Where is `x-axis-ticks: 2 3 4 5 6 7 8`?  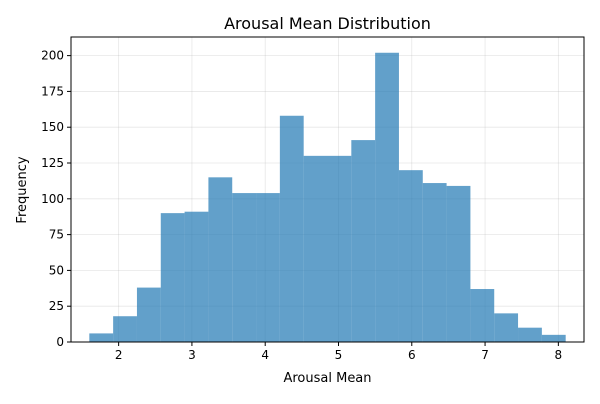 x-axis-ticks: 2 3 4 5 6 7 8 is located at coordinates (338, 352).